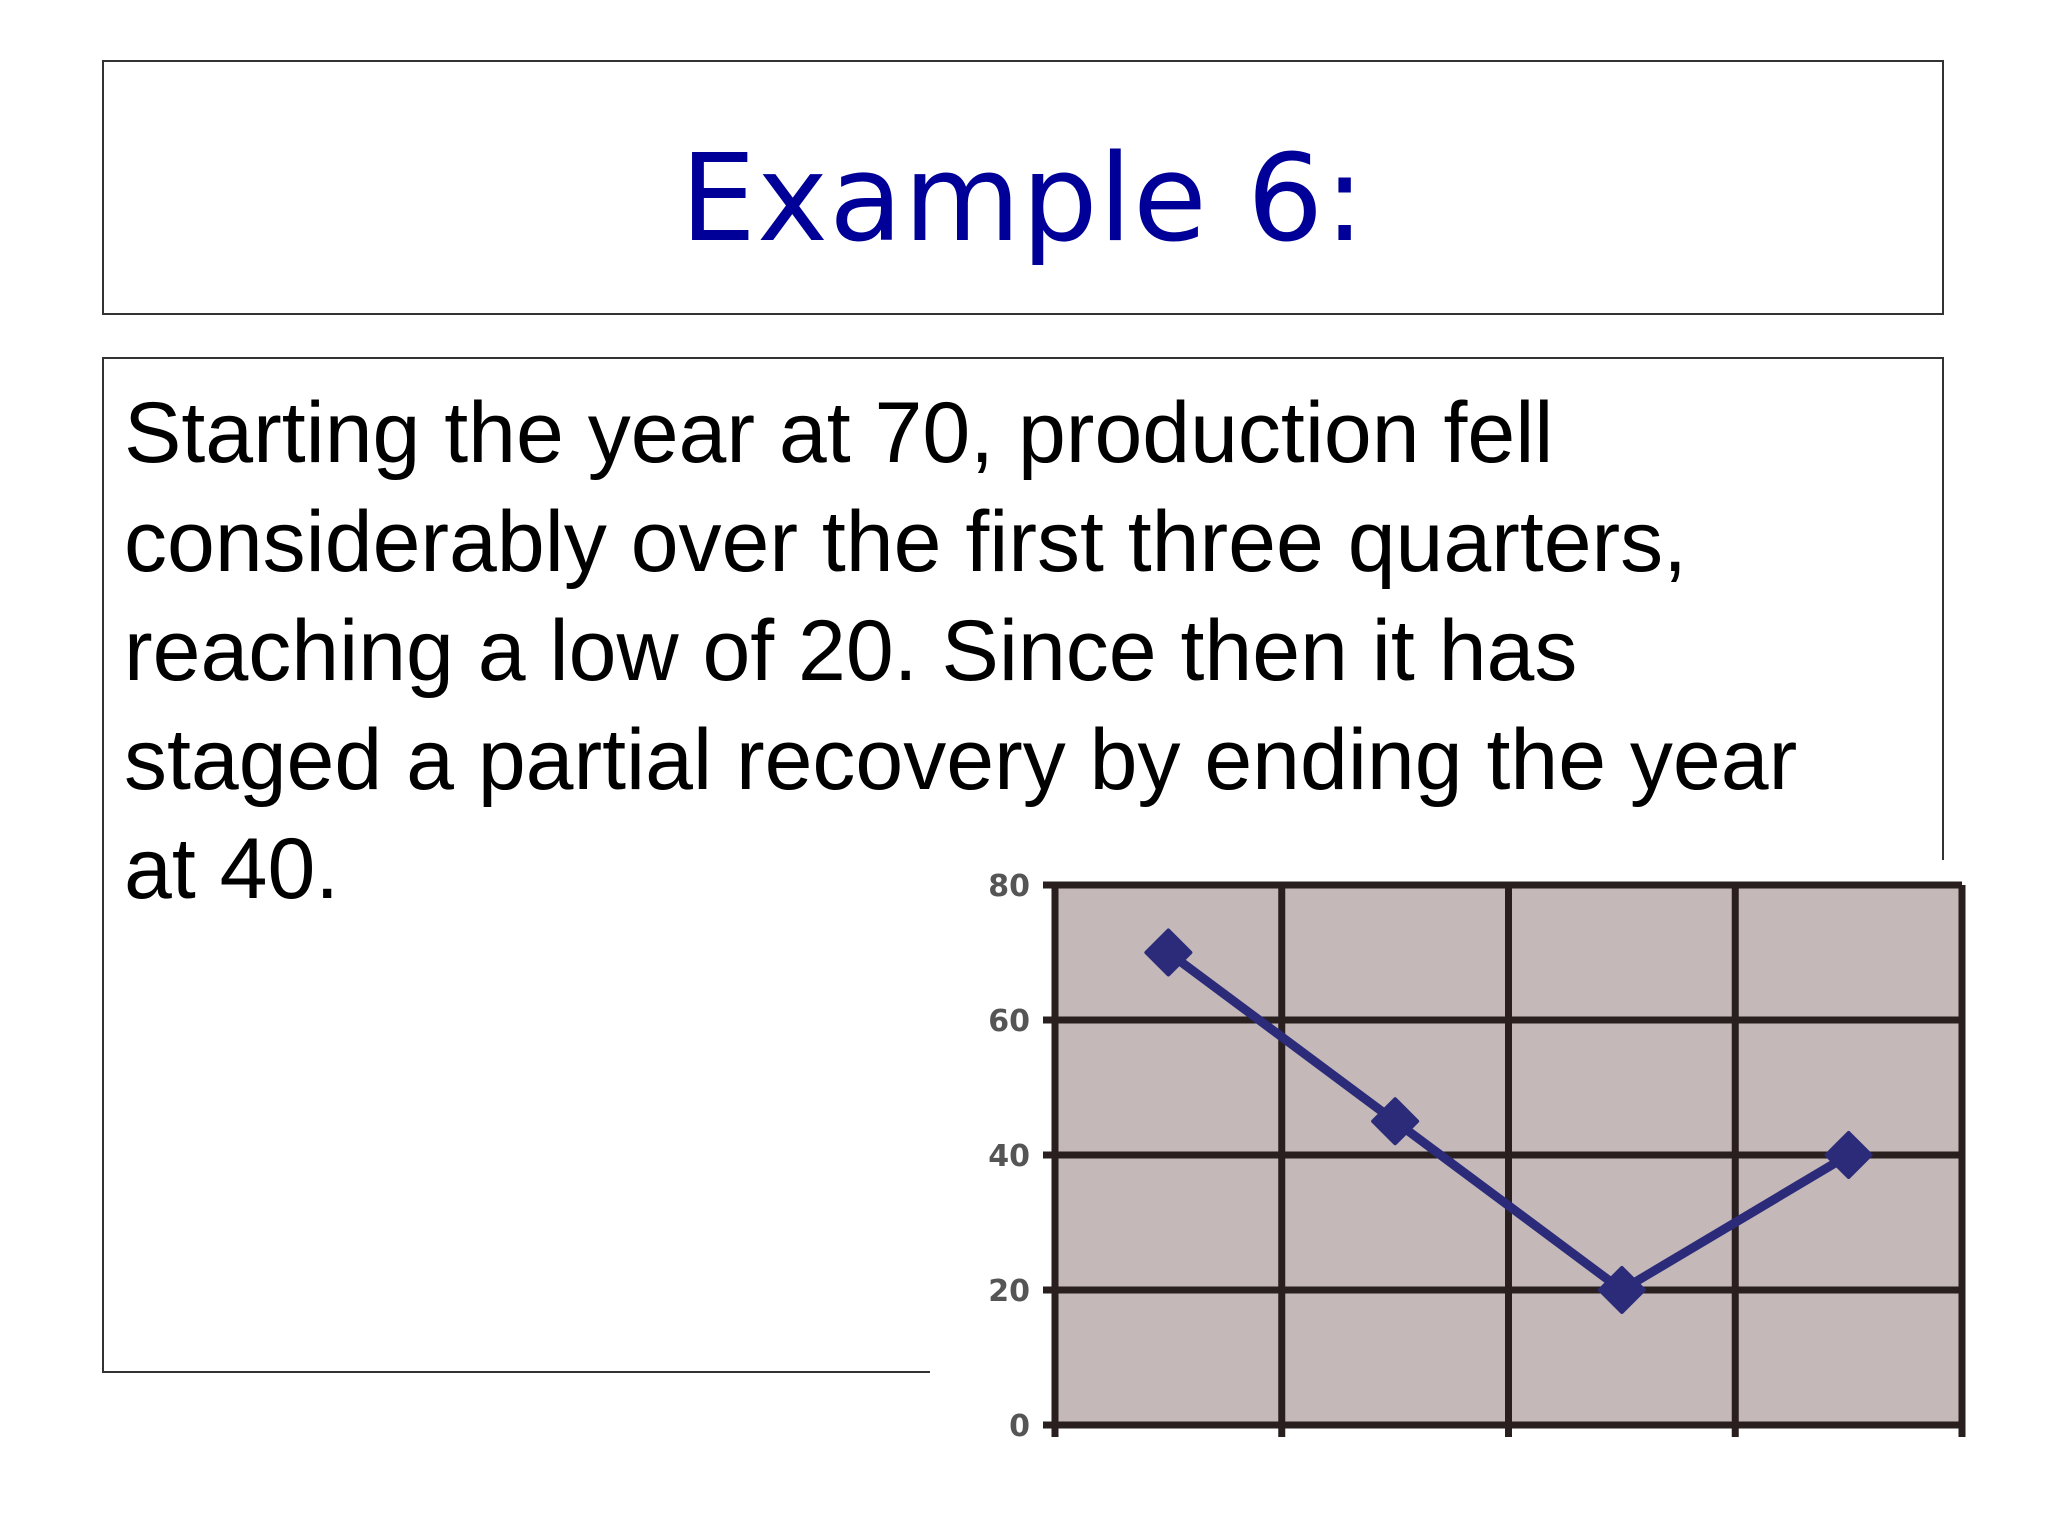  I want to click on y-tick-label-60: 60, so click(1009, 1021).